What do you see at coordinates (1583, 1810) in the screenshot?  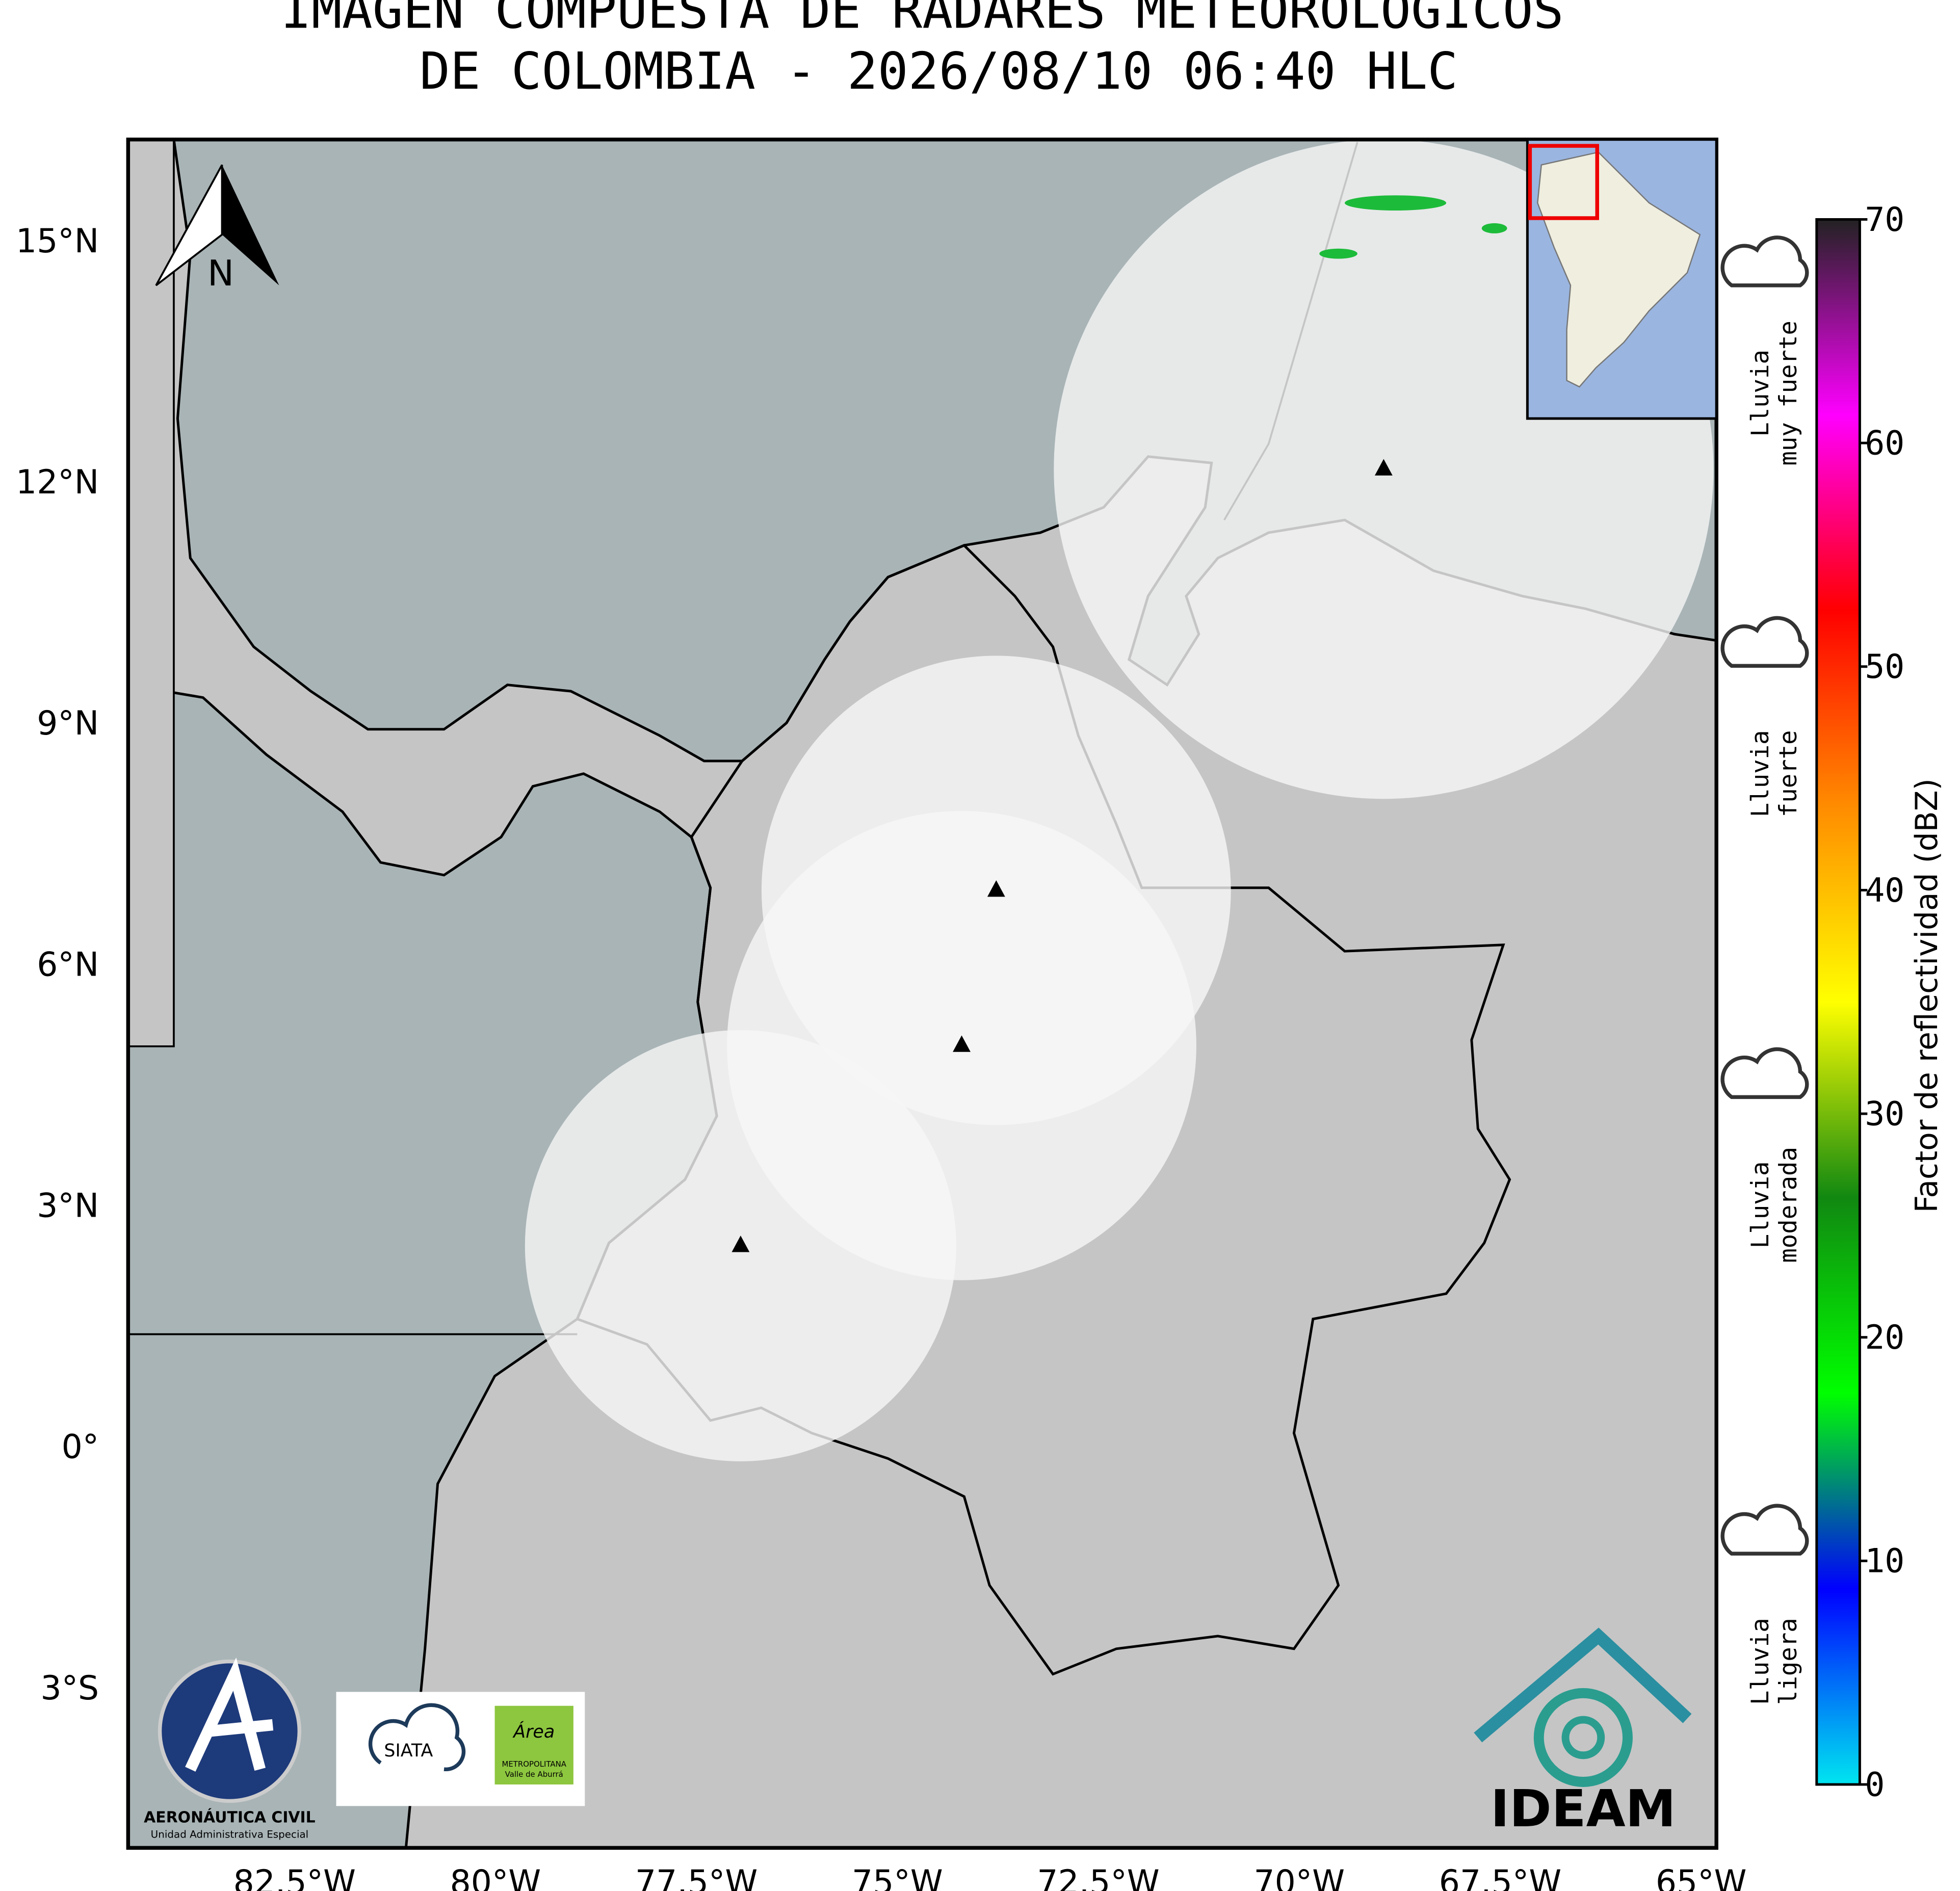 I see `logo-text: IDEAM` at bounding box center [1583, 1810].